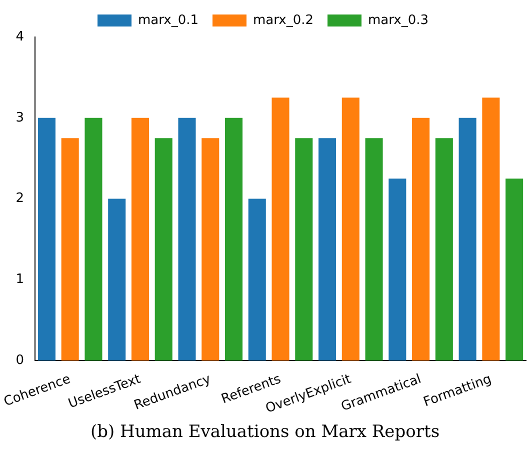  What do you see at coordinates (283, 20) in the screenshot?
I see `legend-label: marx_0.2` at bounding box center [283, 20].